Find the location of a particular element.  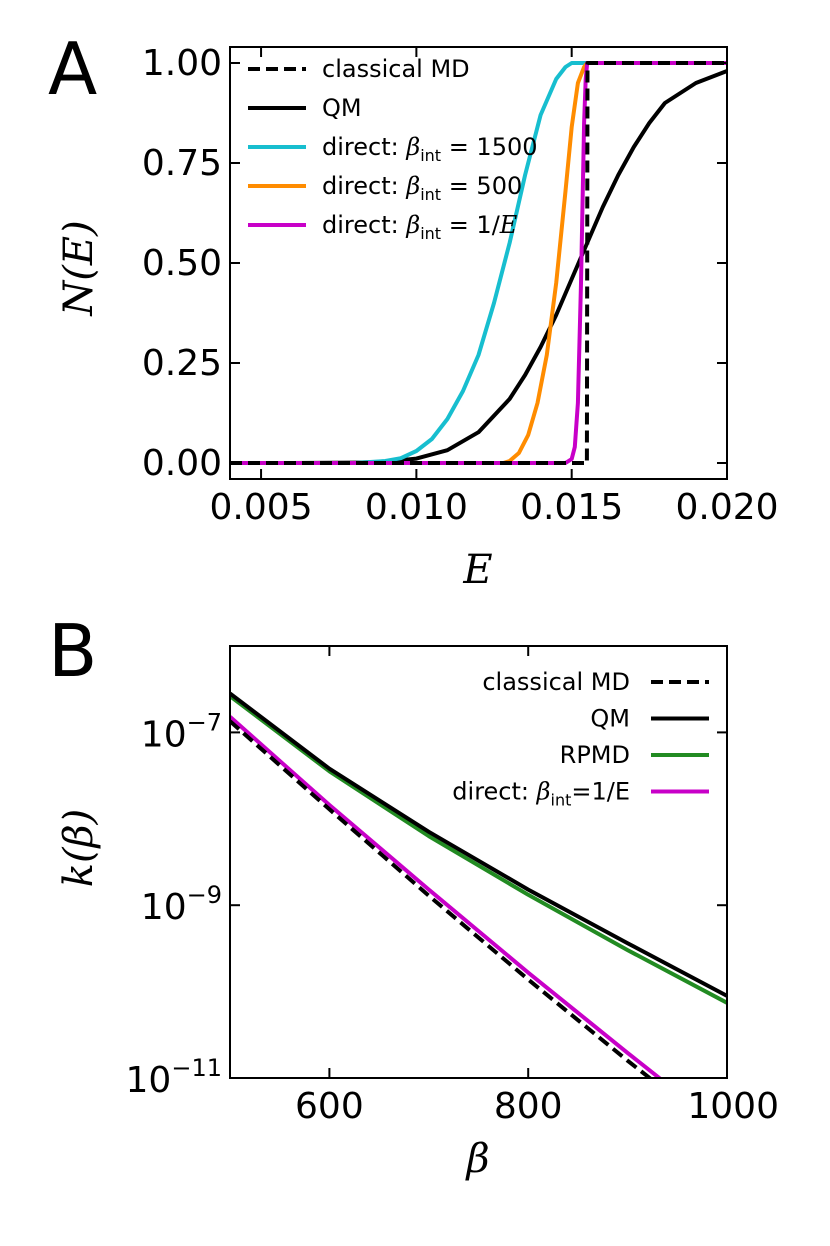

panel-b-y-axis-title: k(β) is located at coordinates (79, 848).